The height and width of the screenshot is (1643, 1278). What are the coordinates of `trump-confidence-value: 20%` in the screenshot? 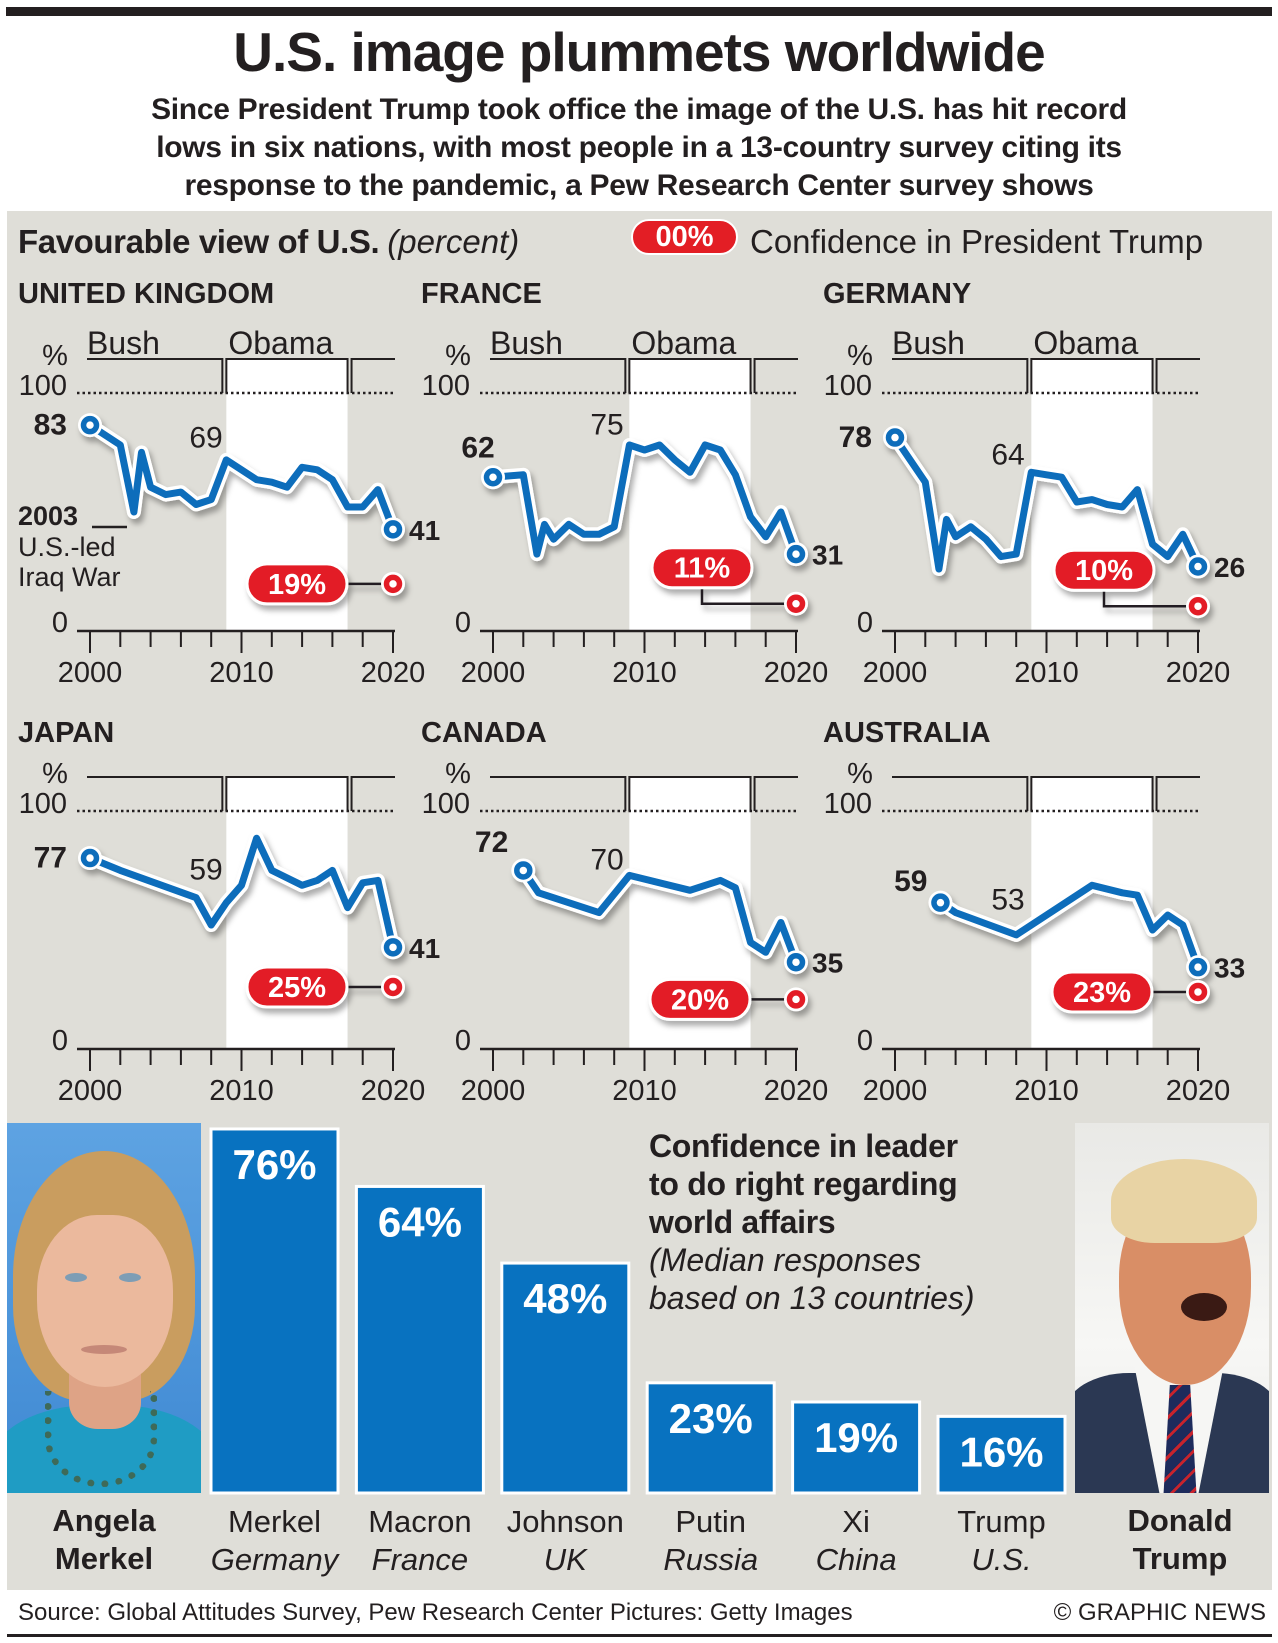 It's located at (700, 1000).